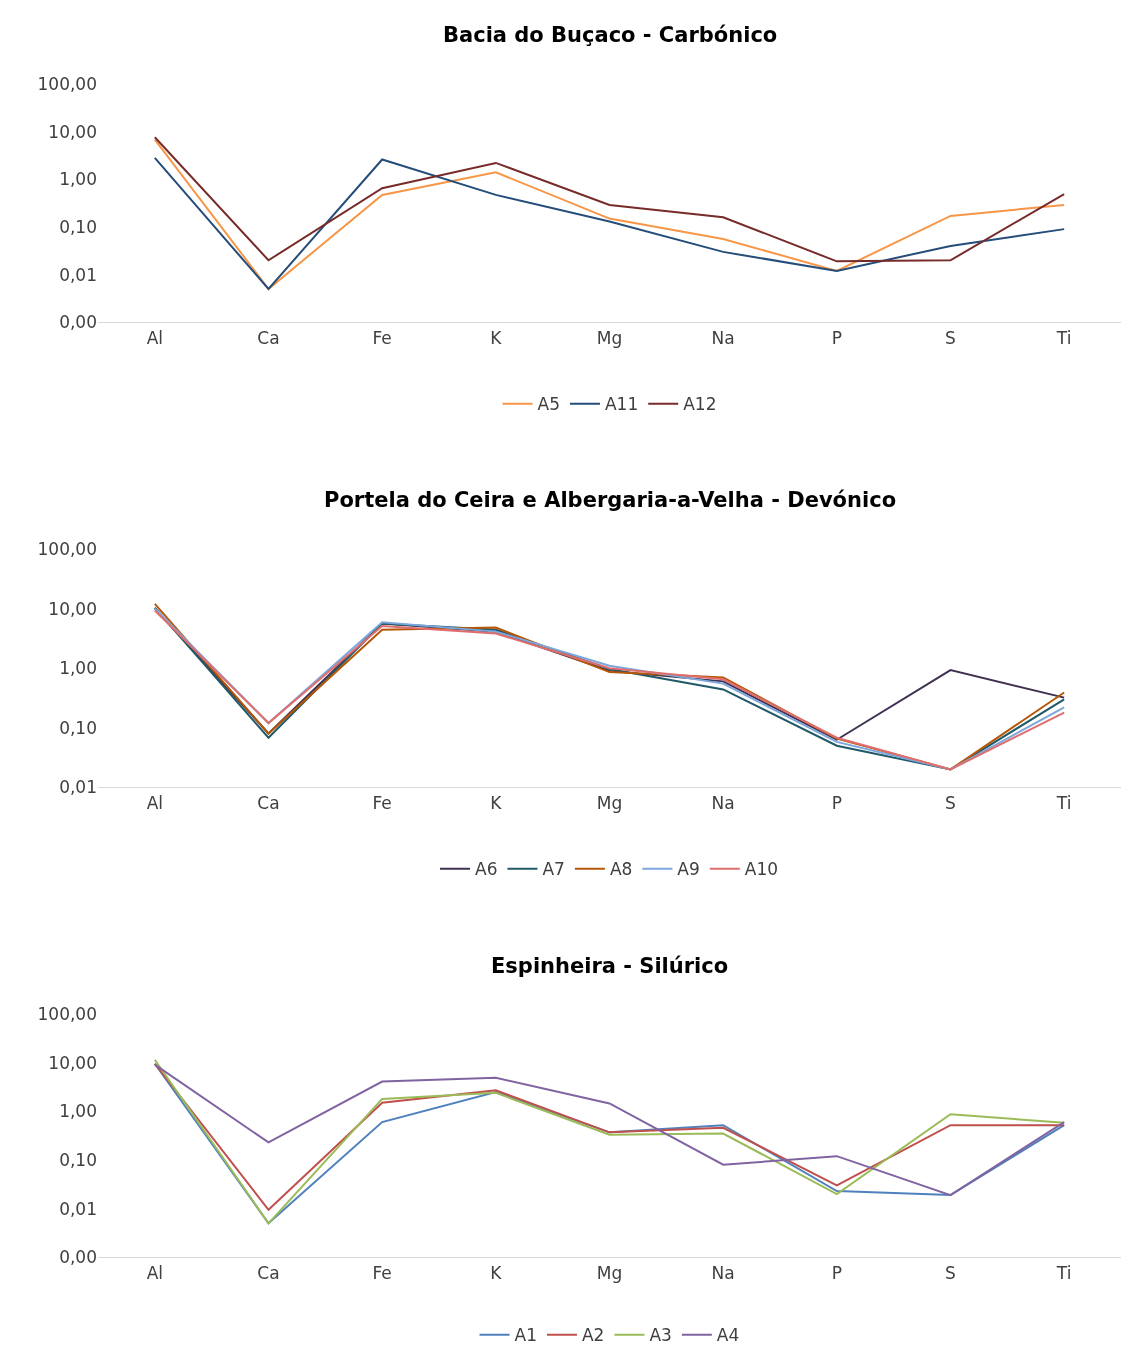 Image resolution: width=1121 pixels, height=1357 pixels. What do you see at coordinates (700, 404) in the screenshot?
I see `legend-label: A12` at bounding box center [700, 404].